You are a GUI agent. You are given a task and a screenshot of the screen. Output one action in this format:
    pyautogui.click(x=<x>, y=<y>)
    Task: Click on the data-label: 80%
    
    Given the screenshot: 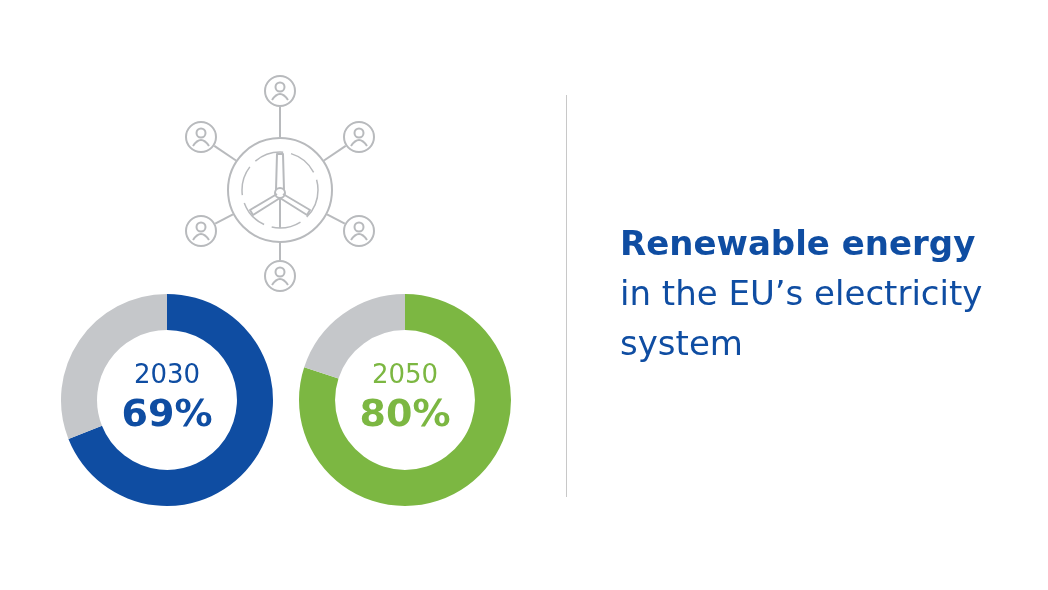 What is the action you would take?
    pyautogui.click(x=405, y=412)
    